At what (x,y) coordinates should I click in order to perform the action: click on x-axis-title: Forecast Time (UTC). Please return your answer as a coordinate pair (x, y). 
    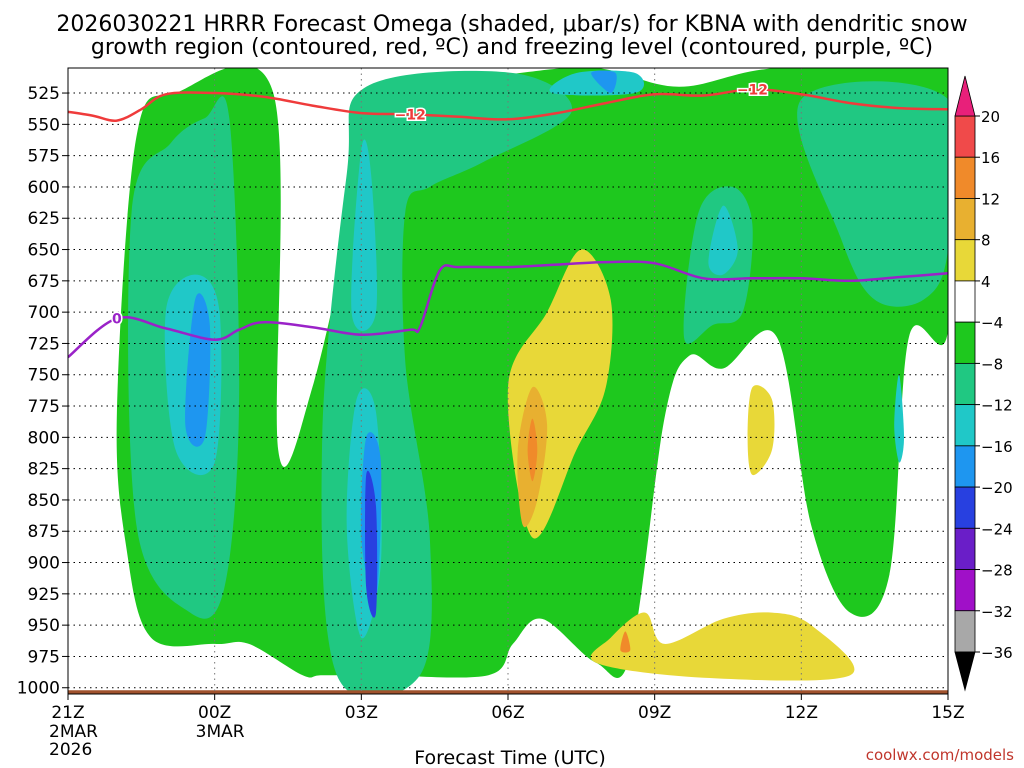
    Looking at the image, I should click on (509, 757).